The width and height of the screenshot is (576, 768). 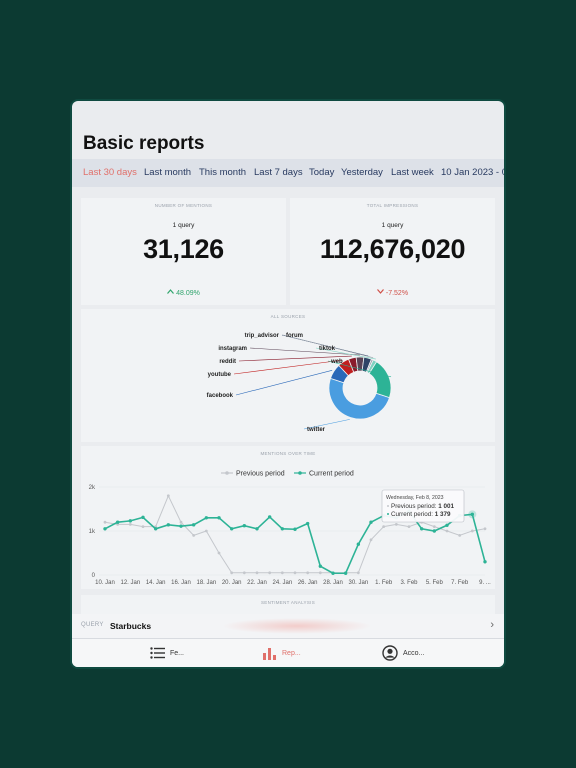 I want to click on mentions-delta: 48.09%, so click(x=183, y=293).